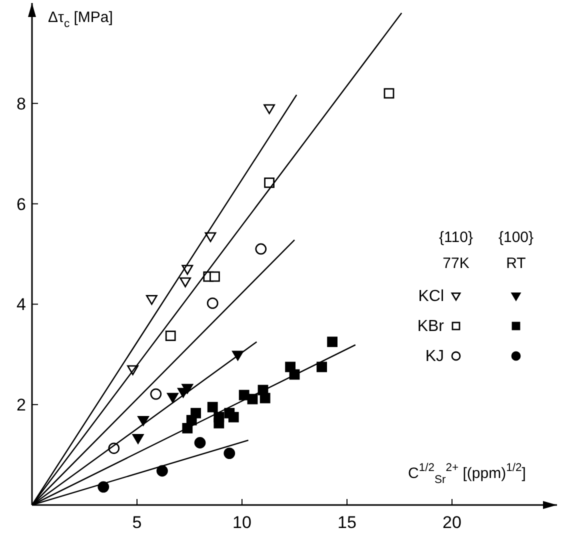 Image resolution: width=561 pixels, height=539 pixels. I want to click on legend-label: KJ, so click(434, 356).